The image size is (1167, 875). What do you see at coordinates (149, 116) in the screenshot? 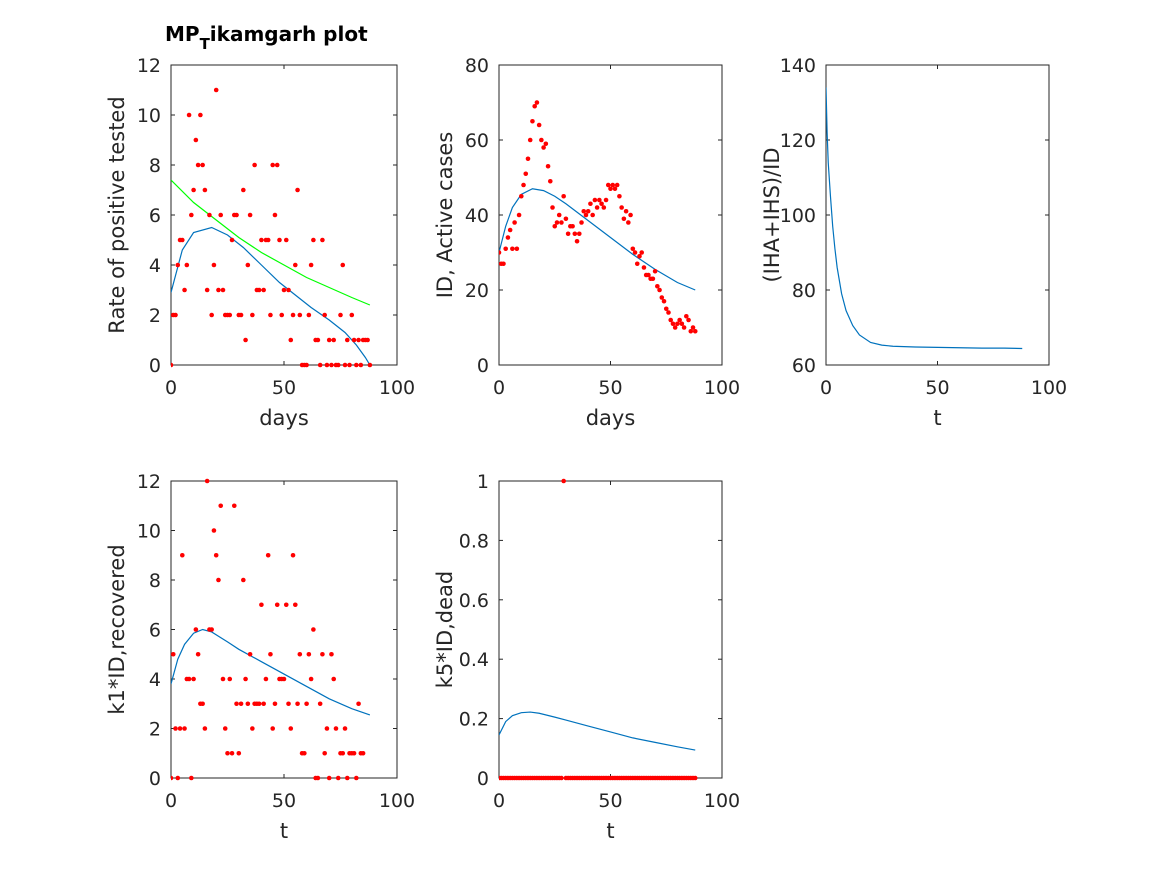
I see `y-tick-label: 10` at bounding box center [149, 116].